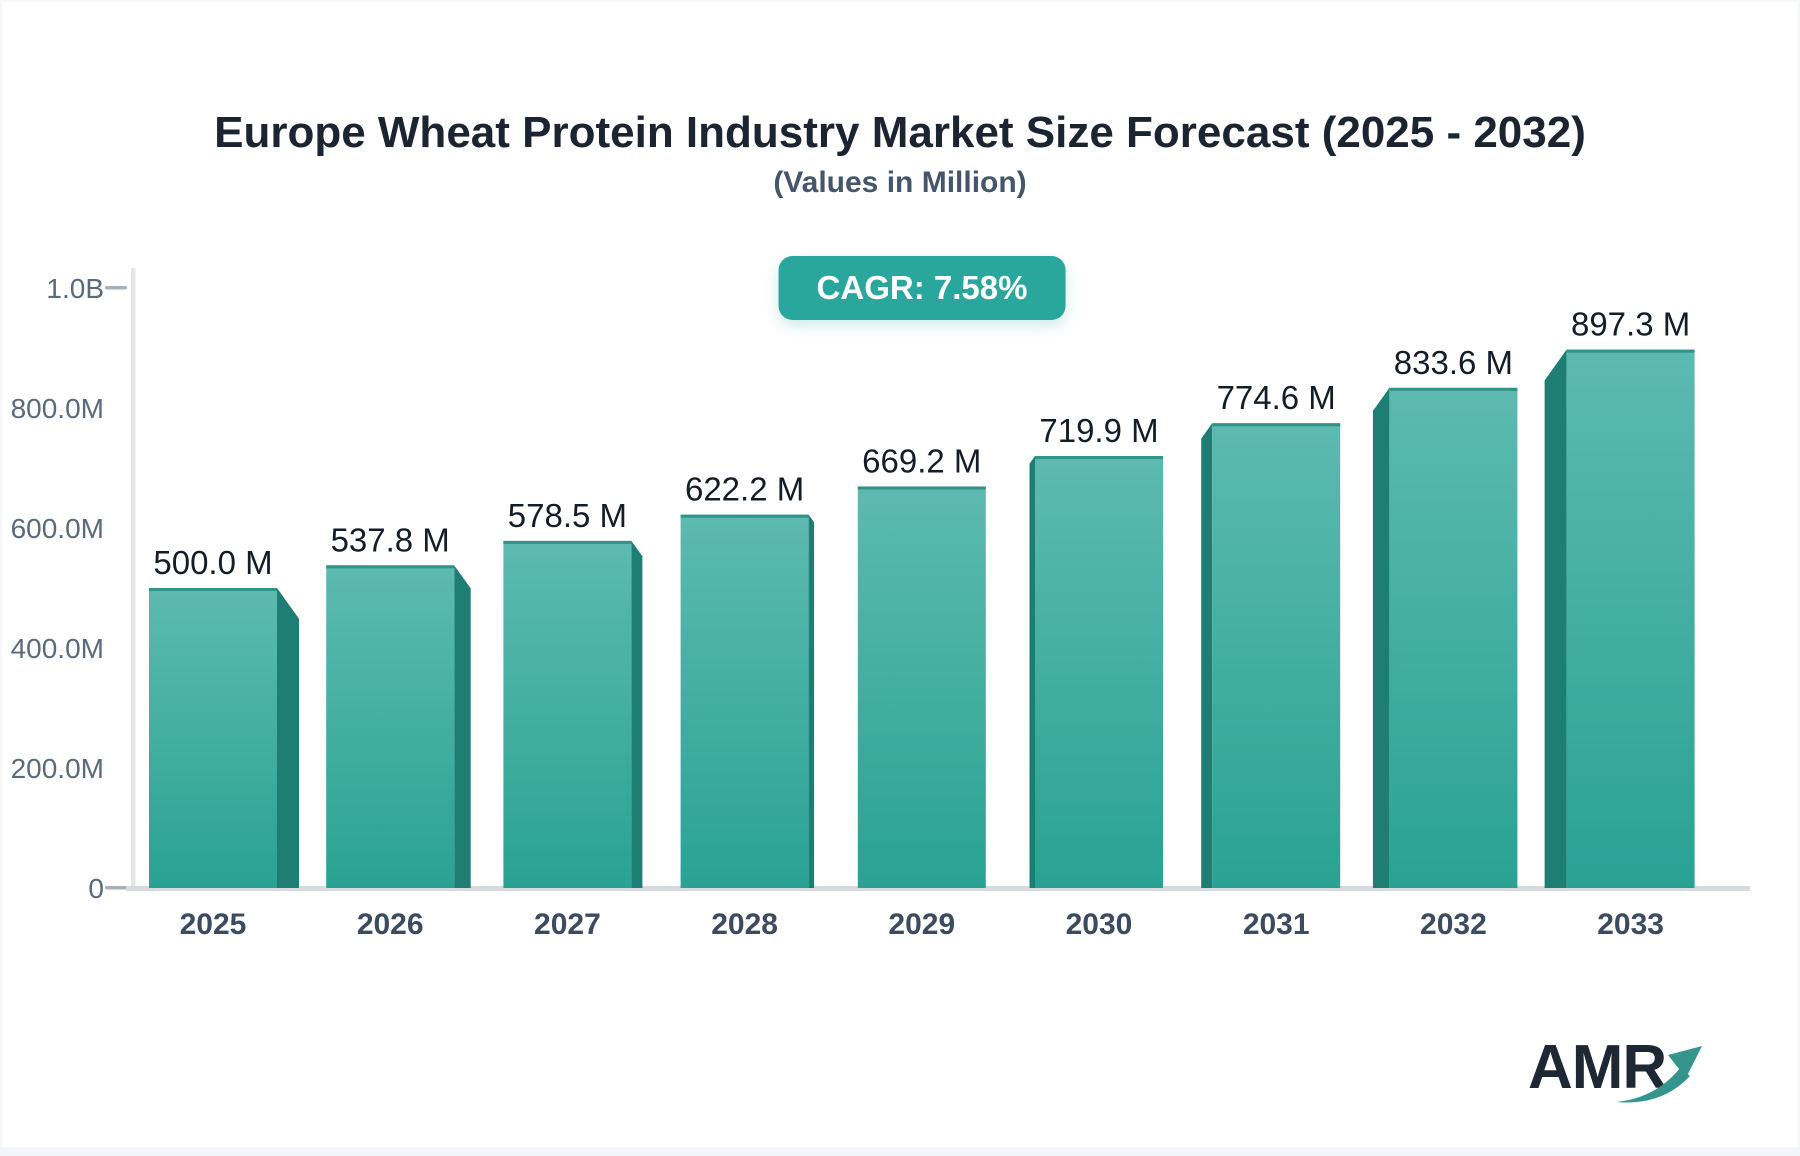 Image resolution: width=1800 pixels, height=1156 pixels. Describe the element at coordinates (1276, 924) in the screenshot. I see `x-axis-category-label: 2031` at that location.